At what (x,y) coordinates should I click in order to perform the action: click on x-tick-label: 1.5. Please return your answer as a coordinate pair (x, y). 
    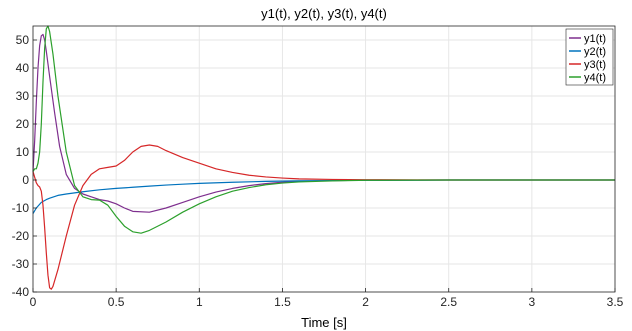
    Looking at the image, I should click on (282, 302).